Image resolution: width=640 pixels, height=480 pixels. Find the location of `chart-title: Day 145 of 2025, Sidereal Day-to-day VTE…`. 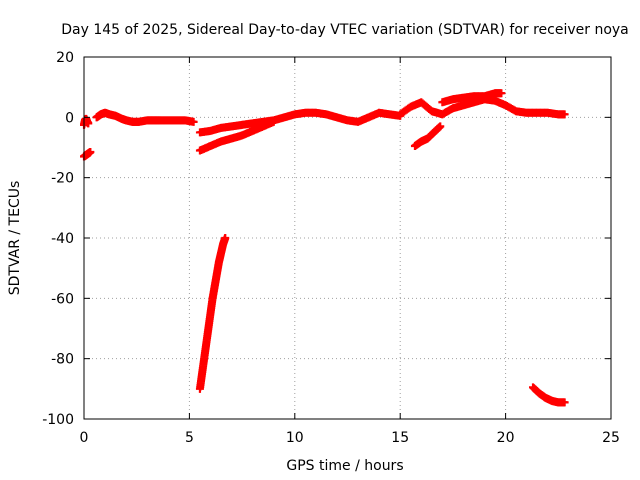

chart-title: Day 145 of 2025, Sidereal Day-to-day VTE… is located at coordinates (345, 30).